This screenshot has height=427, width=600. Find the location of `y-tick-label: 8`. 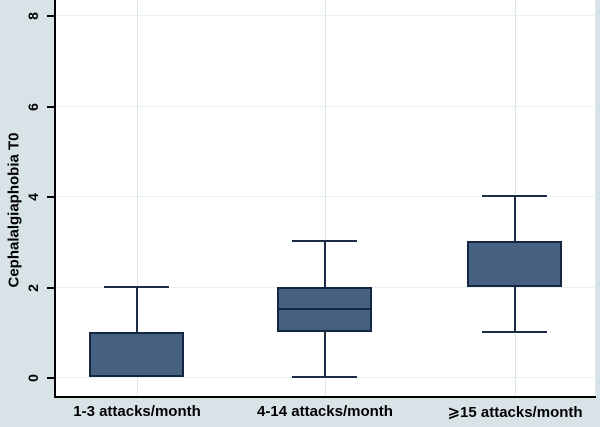

y-tick-label: 8 is located at coordinates (33, 16).